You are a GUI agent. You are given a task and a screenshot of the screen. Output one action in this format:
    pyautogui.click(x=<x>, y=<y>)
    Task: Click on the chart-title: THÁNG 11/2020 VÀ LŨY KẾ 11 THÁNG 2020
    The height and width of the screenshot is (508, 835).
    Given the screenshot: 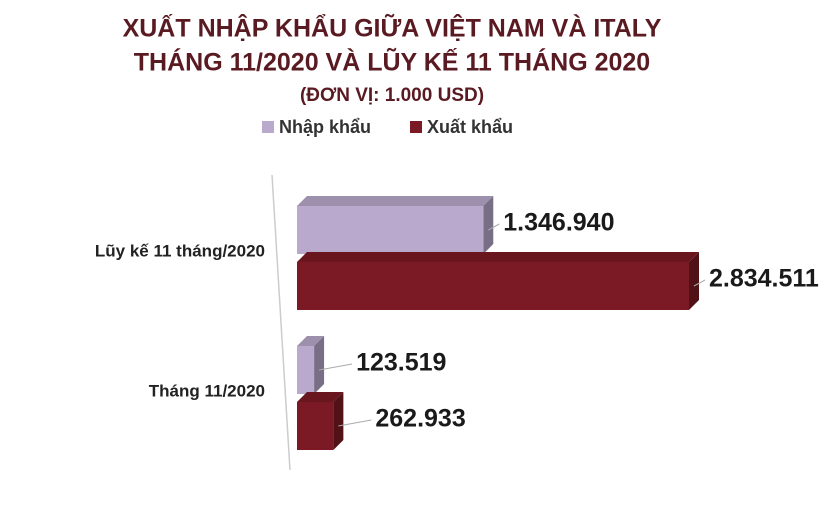 What is the action you would take?
    pyautogui.click(x=392, y=62)
    